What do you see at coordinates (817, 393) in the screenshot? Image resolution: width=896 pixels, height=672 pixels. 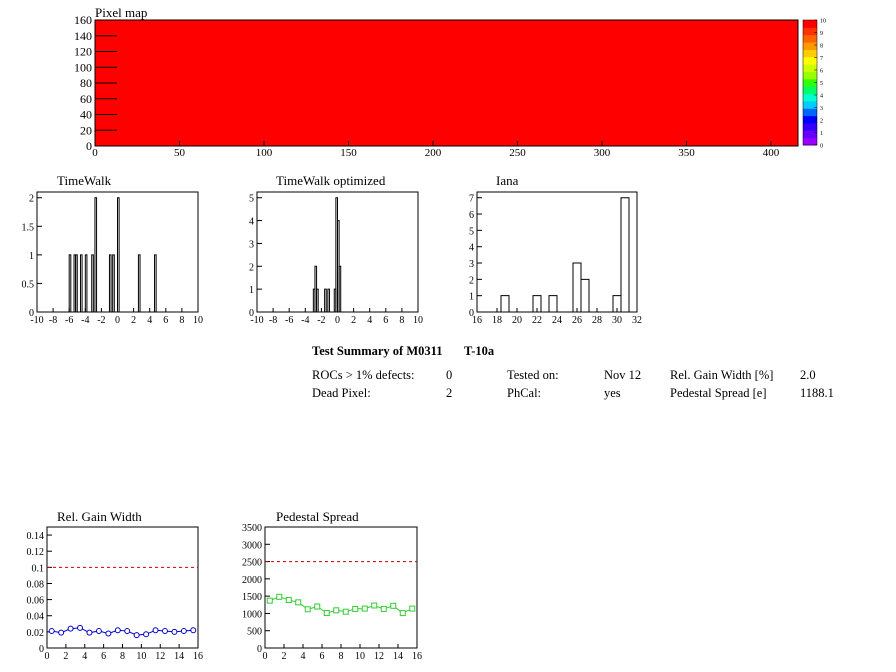 I see `pedestal-spread-value: 1188.1` at bounding box center [817, 393].